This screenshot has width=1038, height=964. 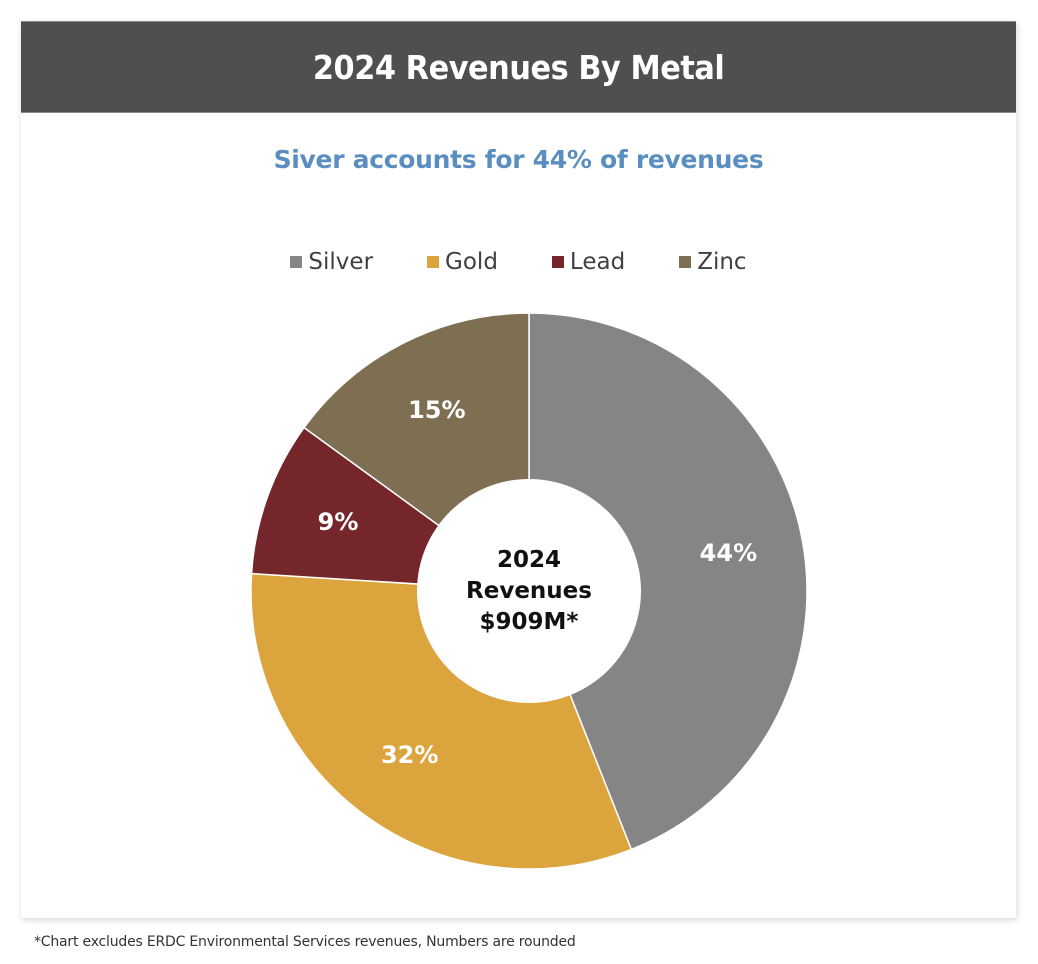 I want to click on legend-item-silver: Silver, so click(x=331, y=262).